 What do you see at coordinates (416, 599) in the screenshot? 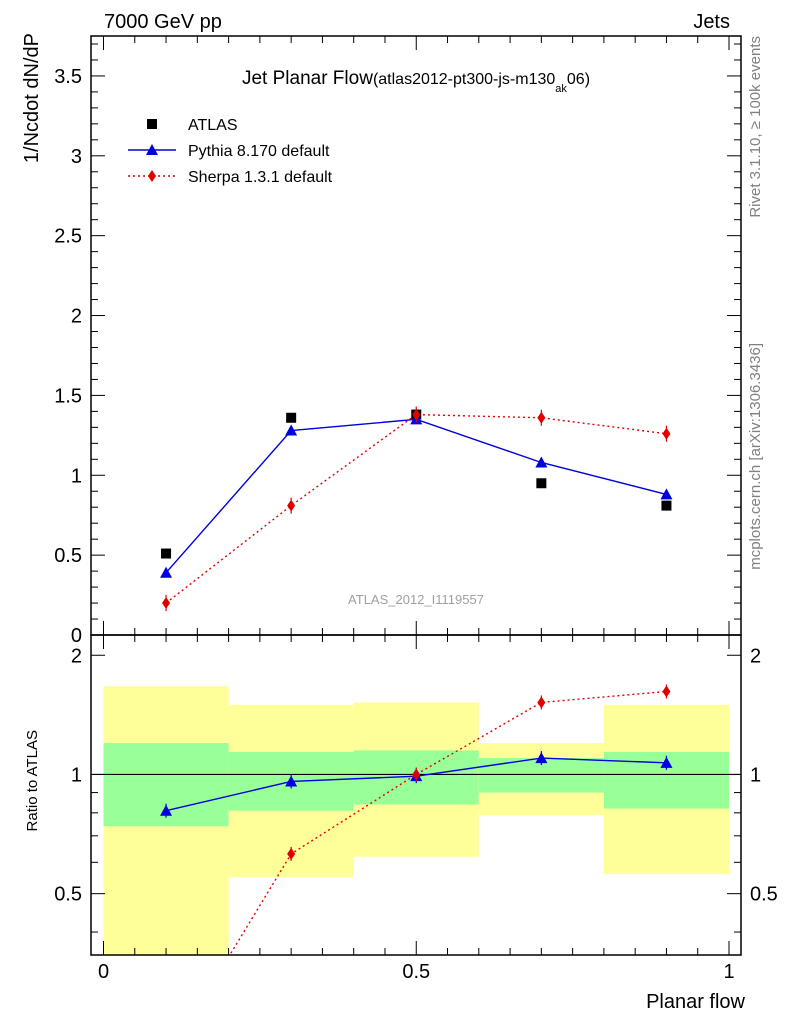
I see `analysis-watermark: ATLAS_2012_I1119557` at bounding box center [416, 599].